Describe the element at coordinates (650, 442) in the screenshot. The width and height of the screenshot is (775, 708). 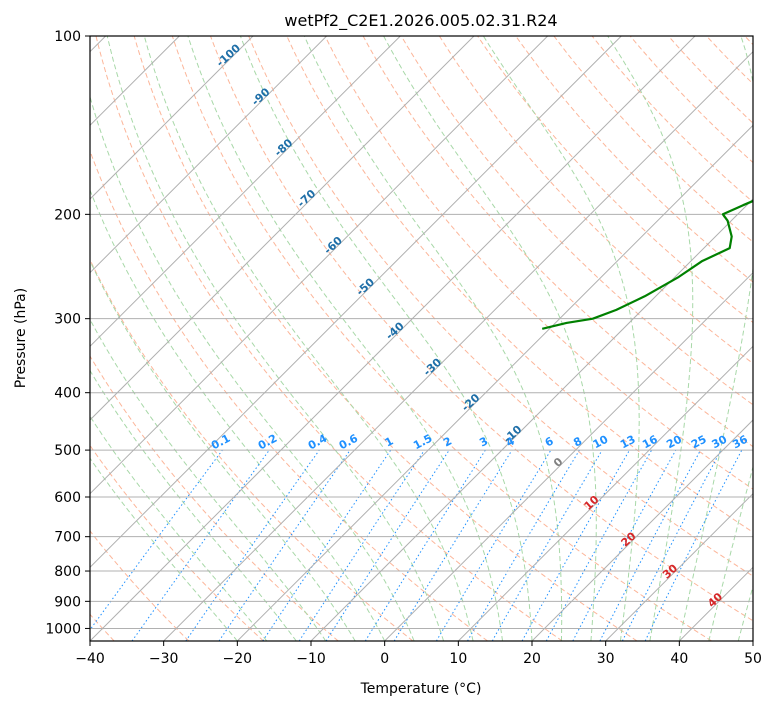
I see `mixing-ratio-label: 16` at that location.